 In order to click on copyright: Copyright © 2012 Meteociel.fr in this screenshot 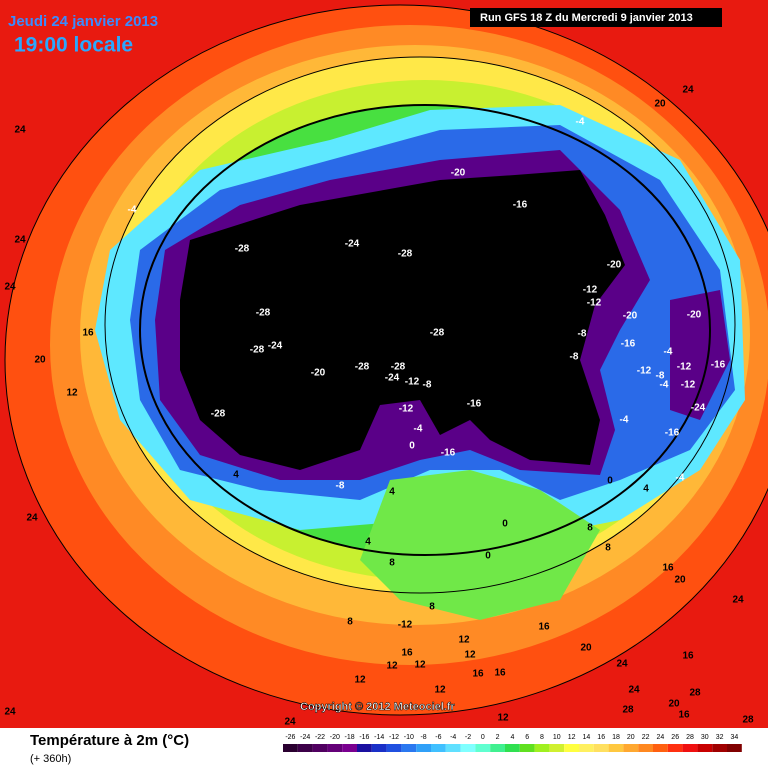, I will do `click(378, 707)`.